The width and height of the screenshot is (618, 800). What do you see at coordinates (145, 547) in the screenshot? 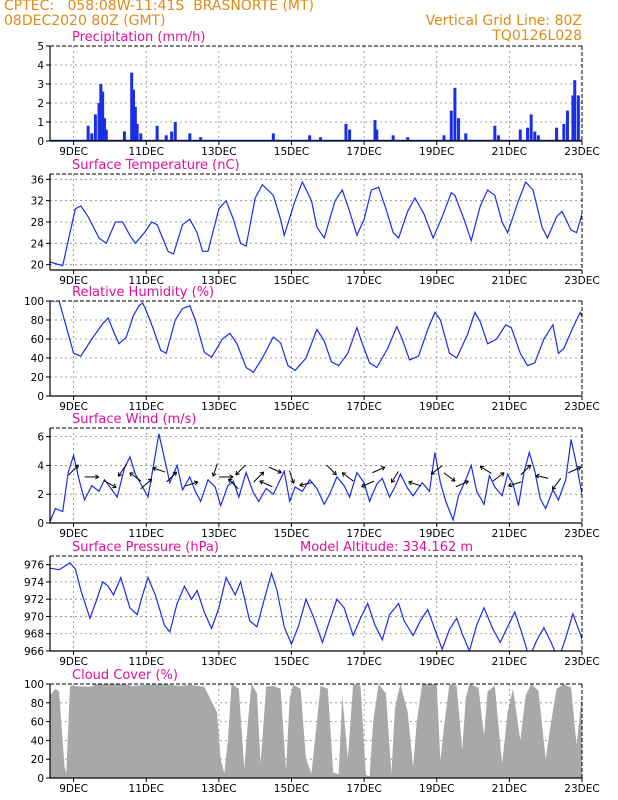
I see `panel-title: Surface Pressure (hPa)` at bounding box center [145, 547].